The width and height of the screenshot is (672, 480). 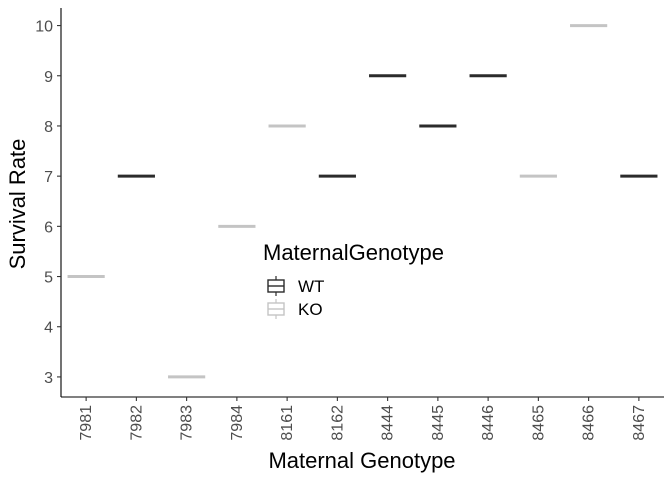 I want to click on y-tick-label: 6, so click(x=48, y=227).